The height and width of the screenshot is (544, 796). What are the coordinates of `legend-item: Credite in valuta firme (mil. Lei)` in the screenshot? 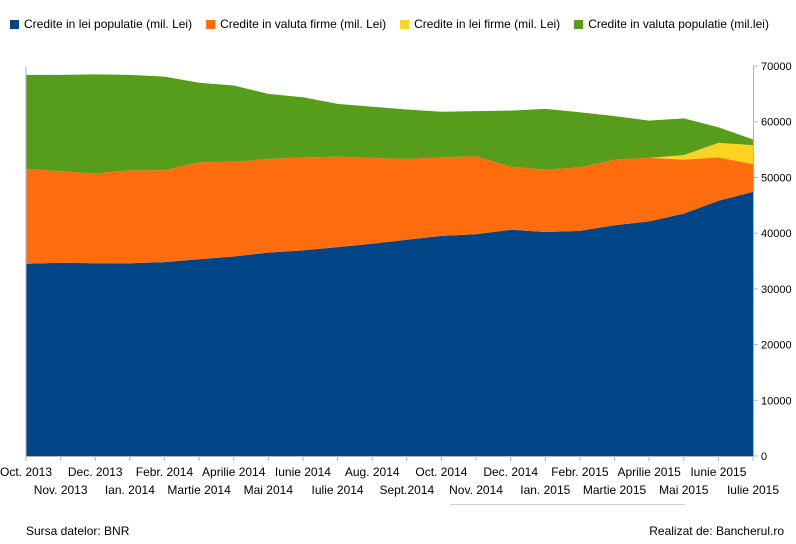 It's located at (296, 24).